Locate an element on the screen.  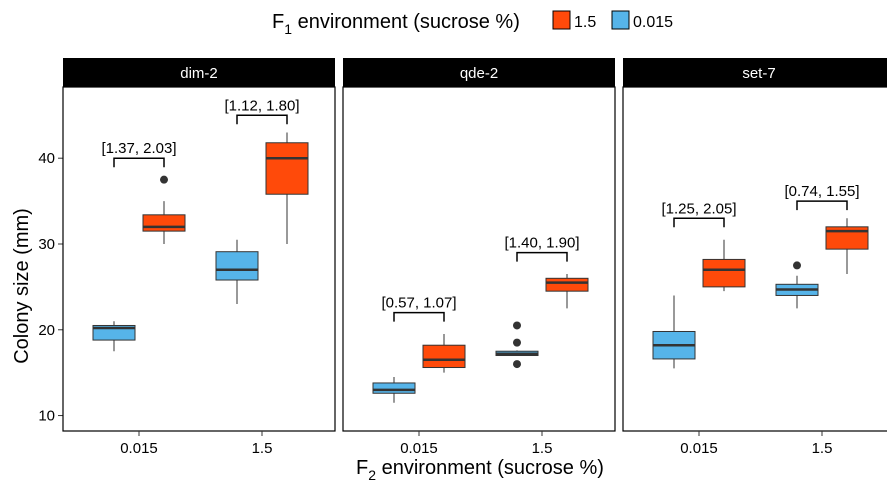
annotation-label: [0.74, 1.55] is located at coordinates (821, 191).